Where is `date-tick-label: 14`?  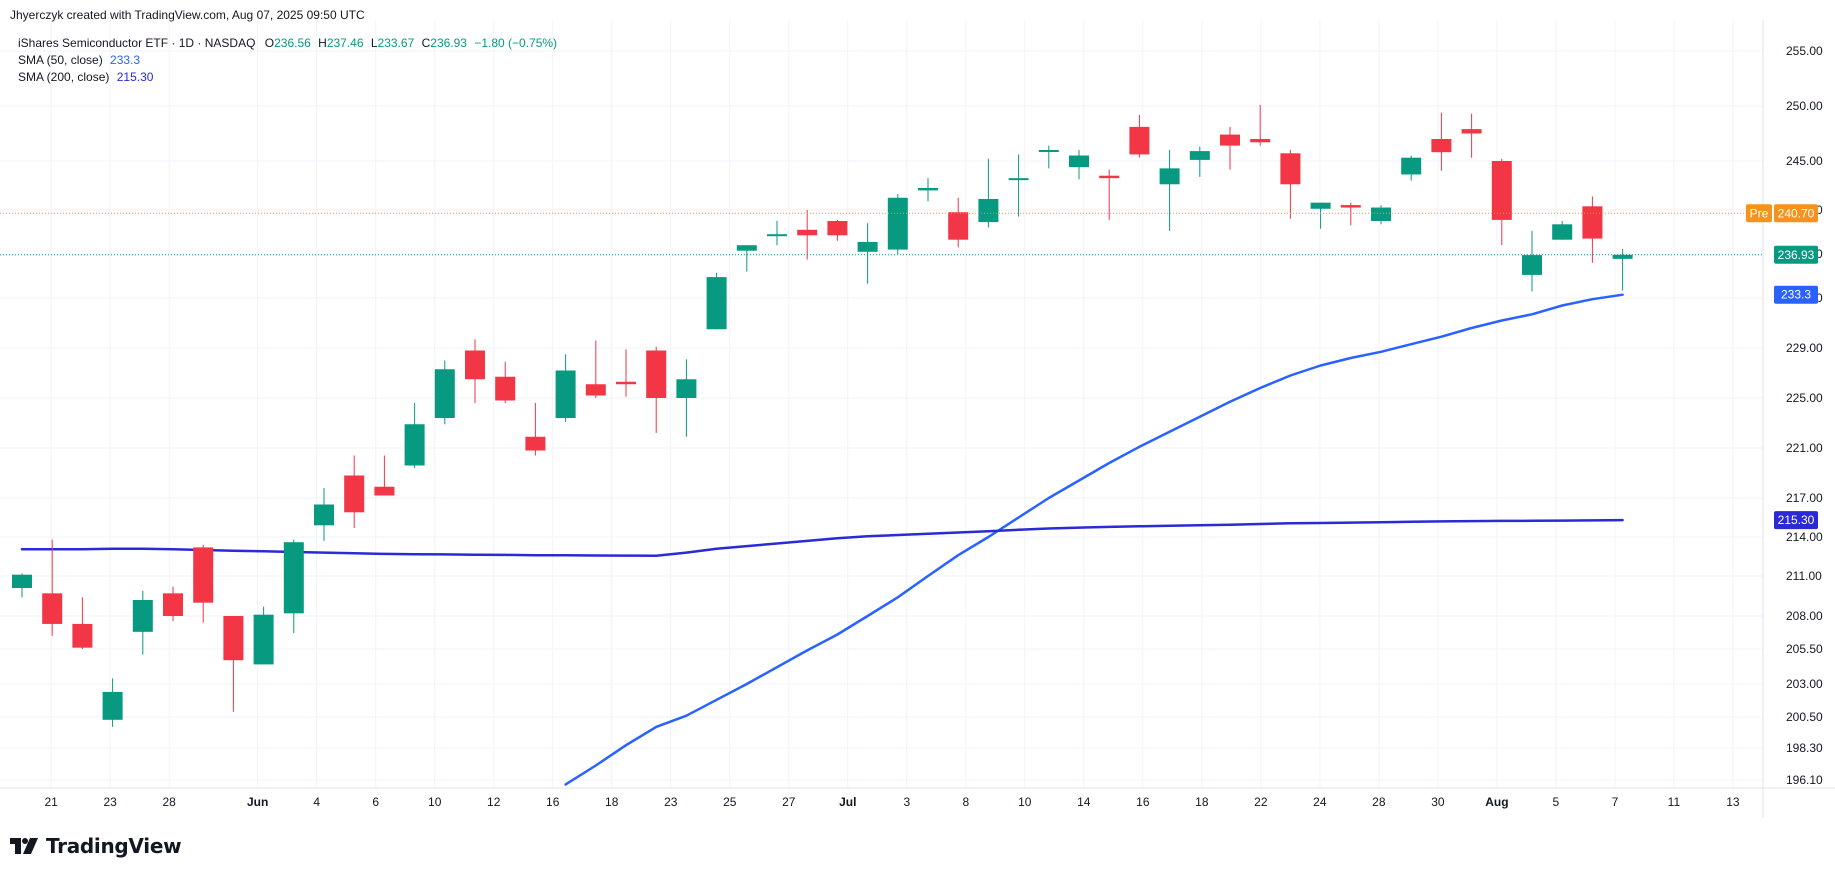
date-tick-label: 14 is located at coordinates (1084, 802).